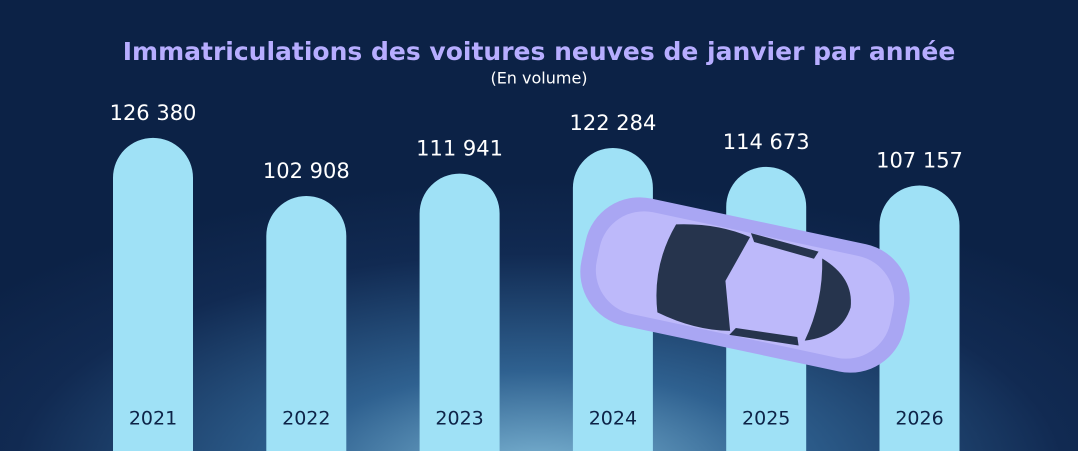 This screenshot has height=451, width=1078. I want to click on car-illustration, so click(745, 285).